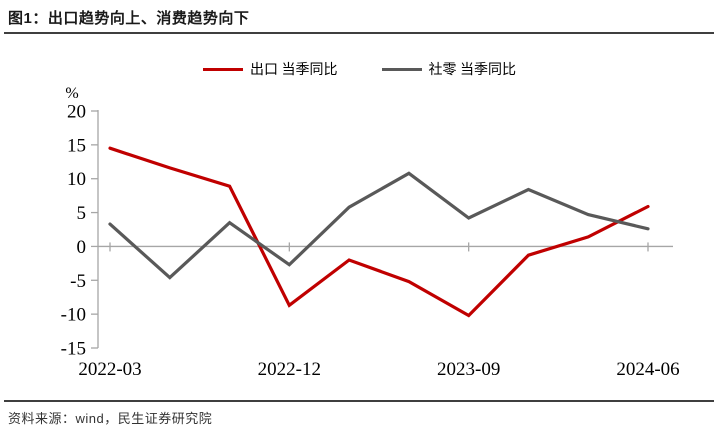  I want to click on x-tick-label: 2022-12, so click(289, 369).